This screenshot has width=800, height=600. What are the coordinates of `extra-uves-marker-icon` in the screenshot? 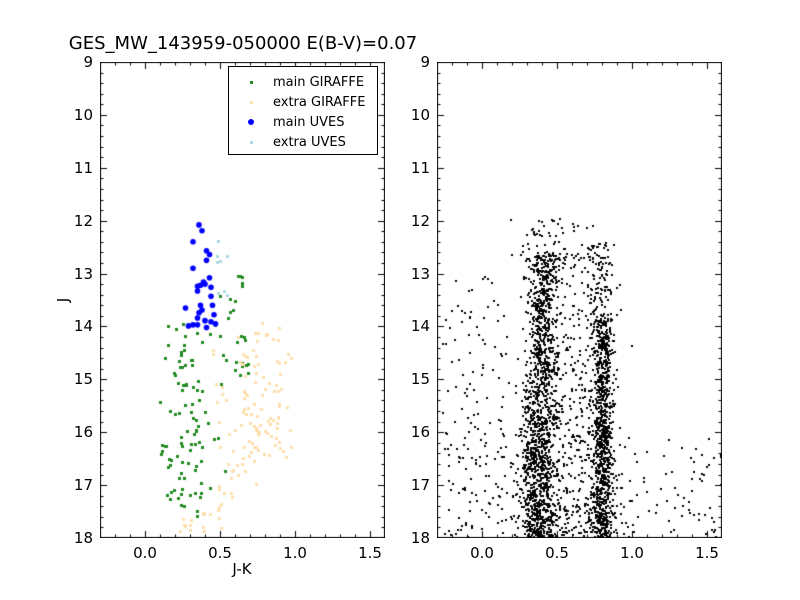 It's located at (251, 142).